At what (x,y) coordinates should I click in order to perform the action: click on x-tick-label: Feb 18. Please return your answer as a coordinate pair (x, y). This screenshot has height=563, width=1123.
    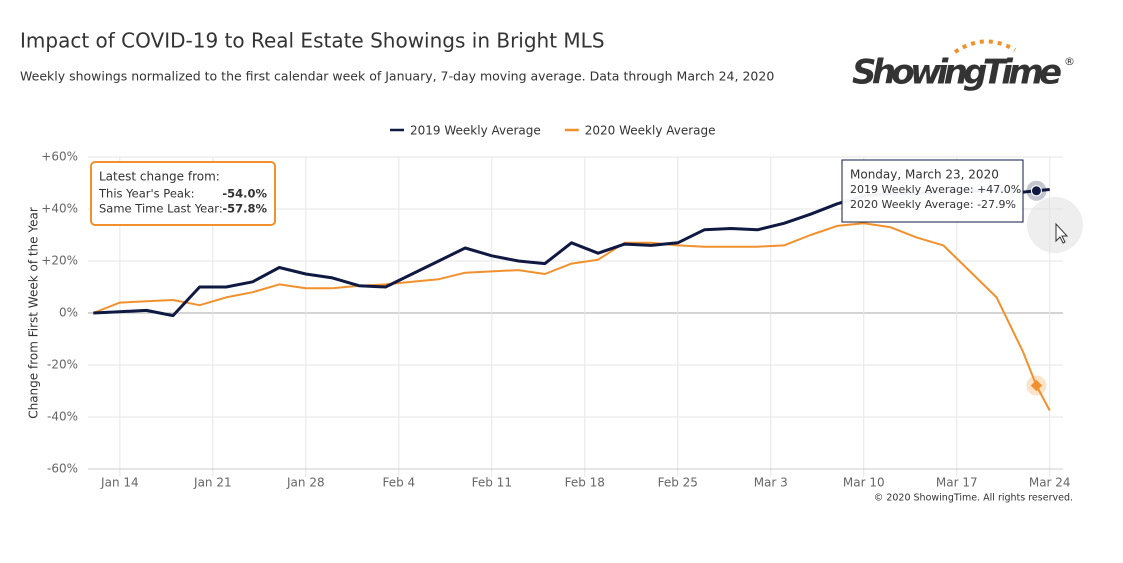
    Looking at the image, I should click on (585, 483).